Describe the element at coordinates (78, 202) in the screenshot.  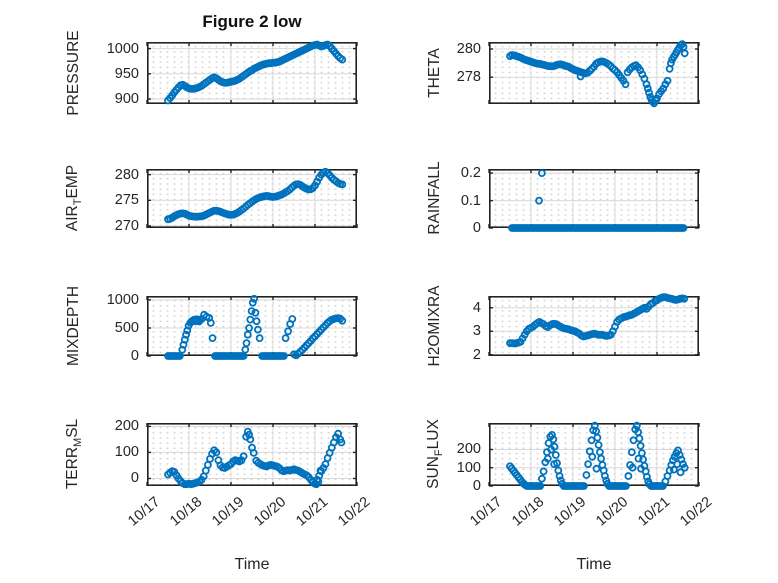
I see `ylabel-subscript: T` at that location.